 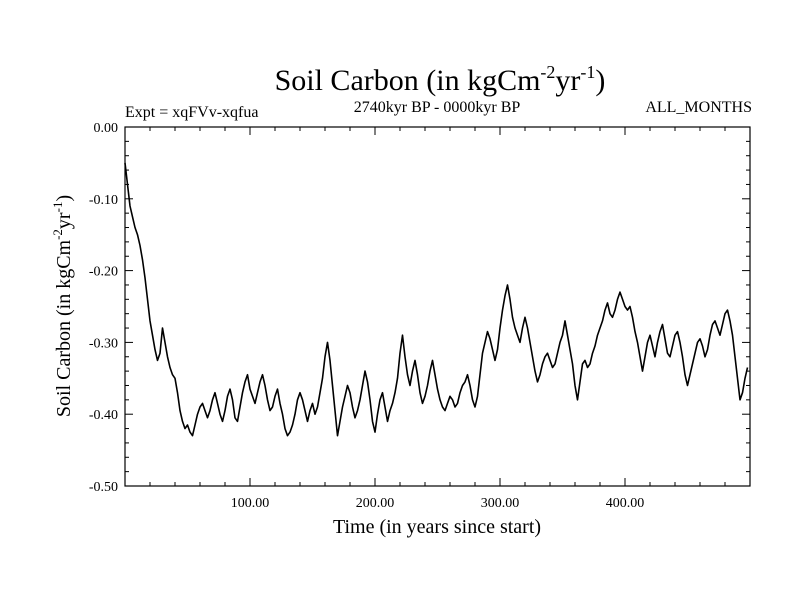 I want to click on y-axis-label: Soil Carbon (in kgCm-2yr-1), so click(x=62, y=306).